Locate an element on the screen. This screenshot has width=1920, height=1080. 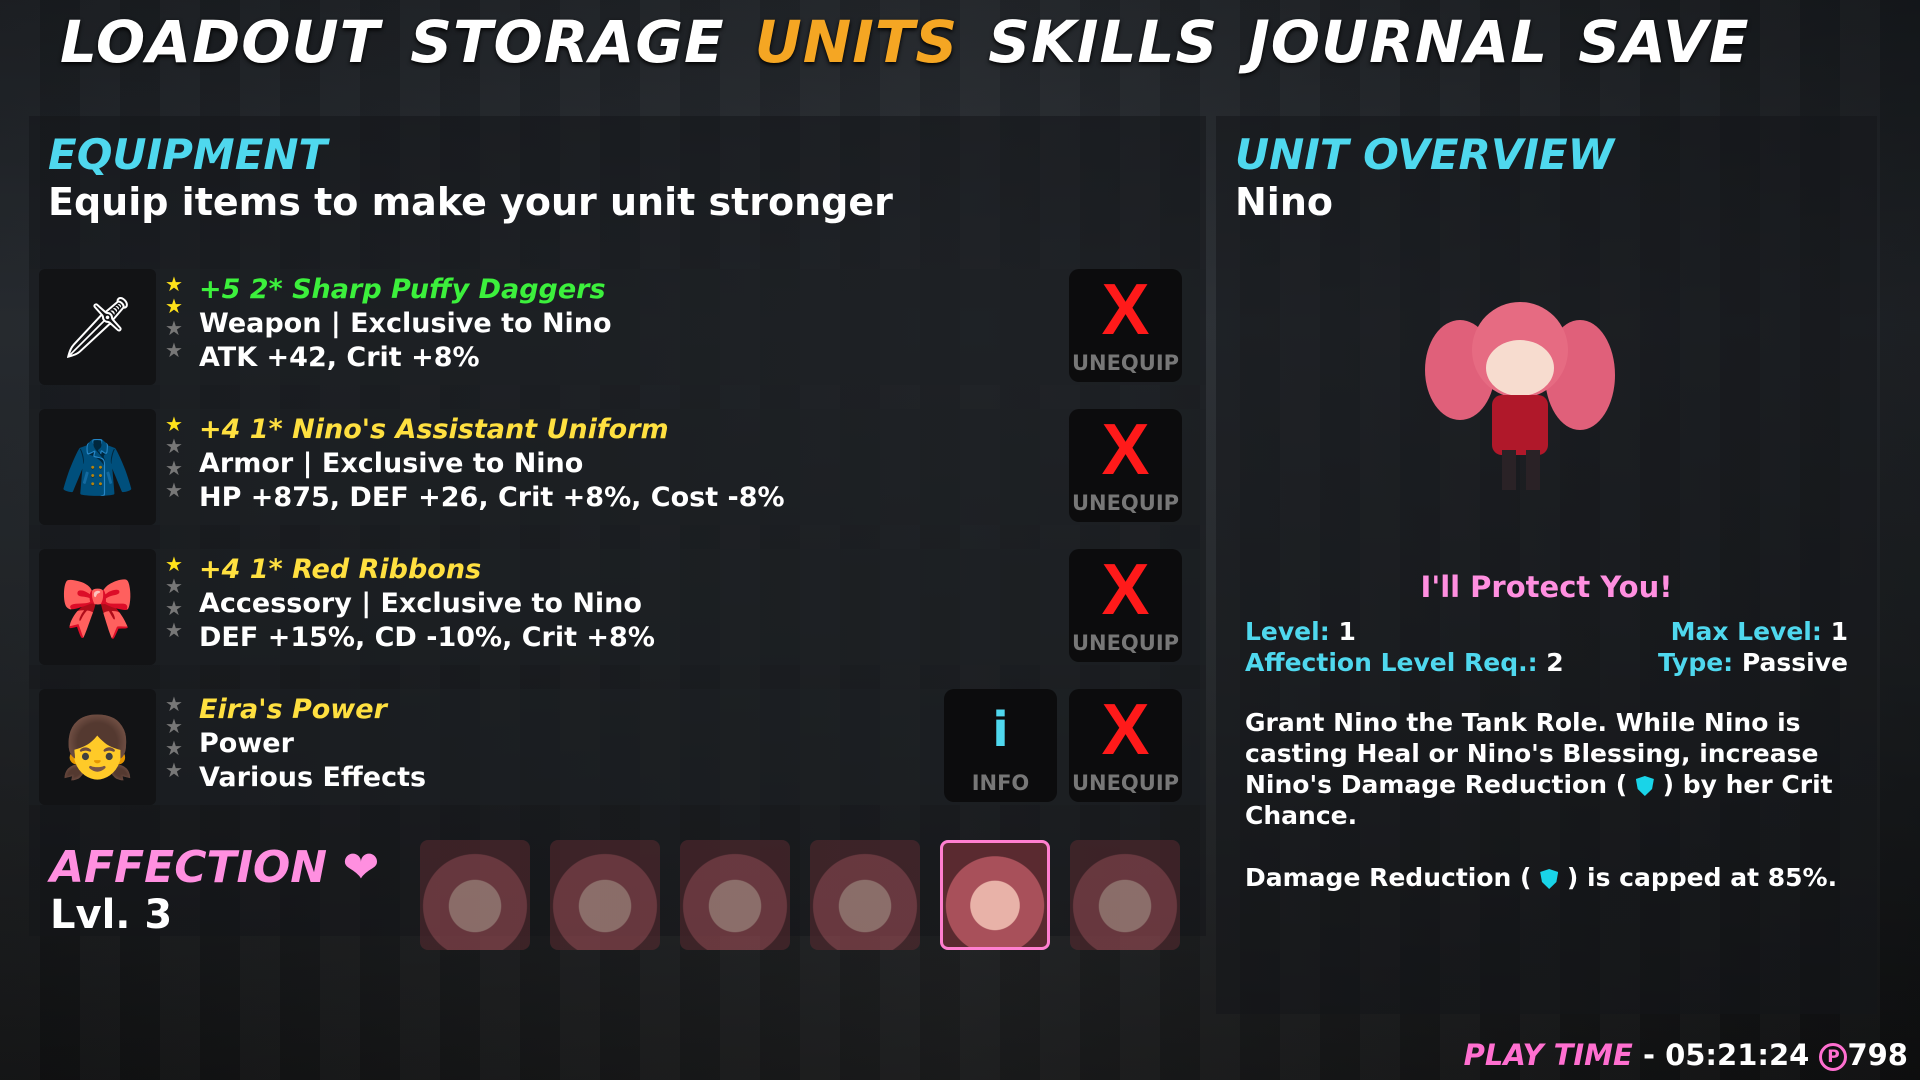
uniform-icon: 🧥 is located at coordinates (97, 467).